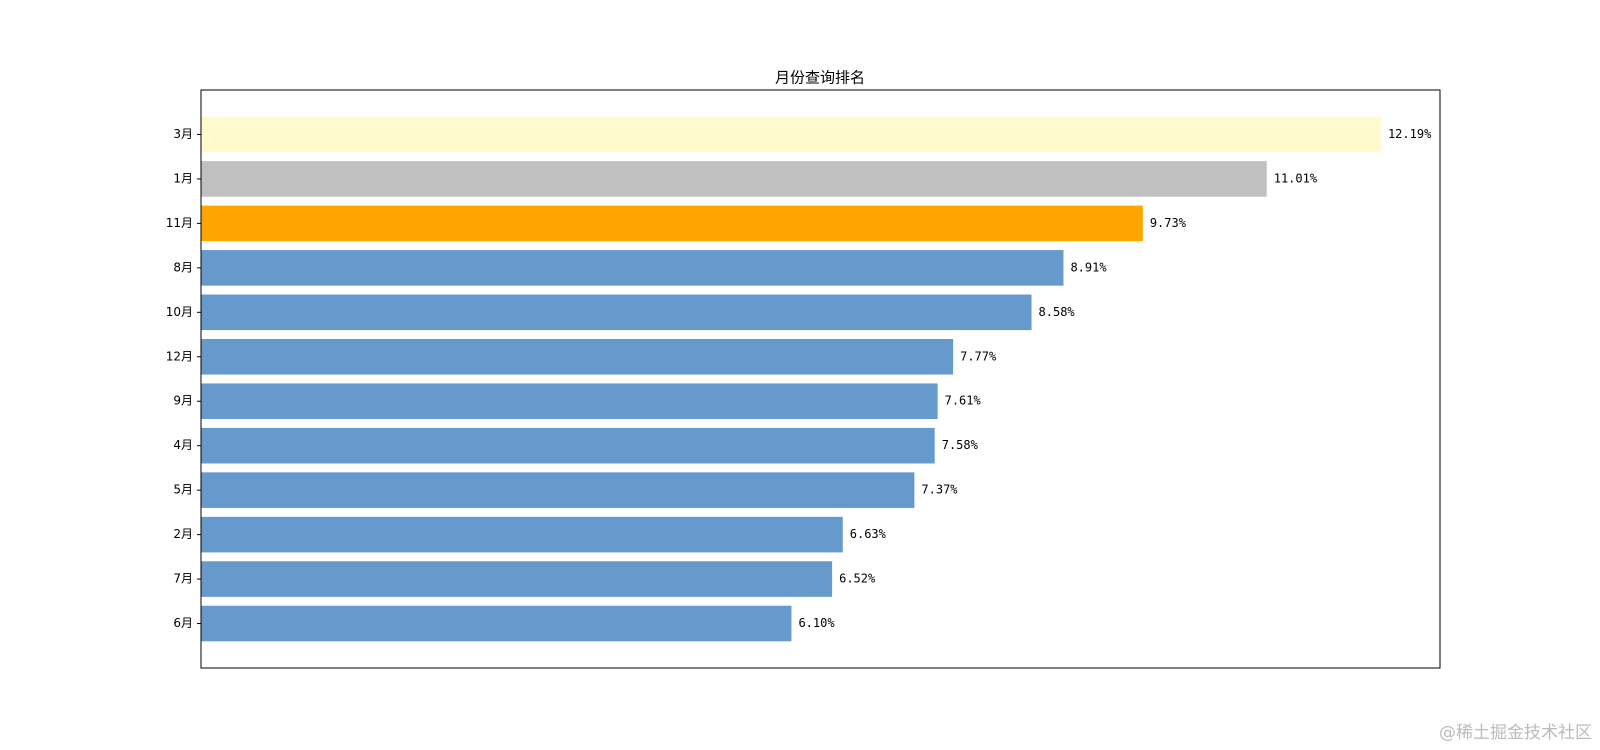  Describe the element at coordinates (183, 534) in the screenshot. I see `y-tick-label: 2月` at that location.